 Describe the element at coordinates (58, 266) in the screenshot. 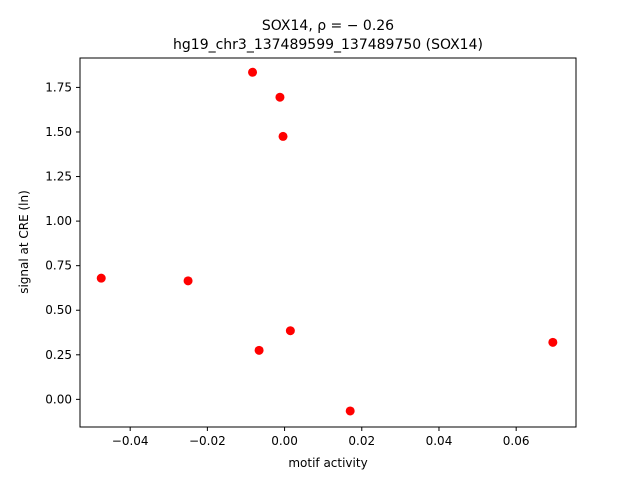

I see `y-tick-label: 0.75` at that location.